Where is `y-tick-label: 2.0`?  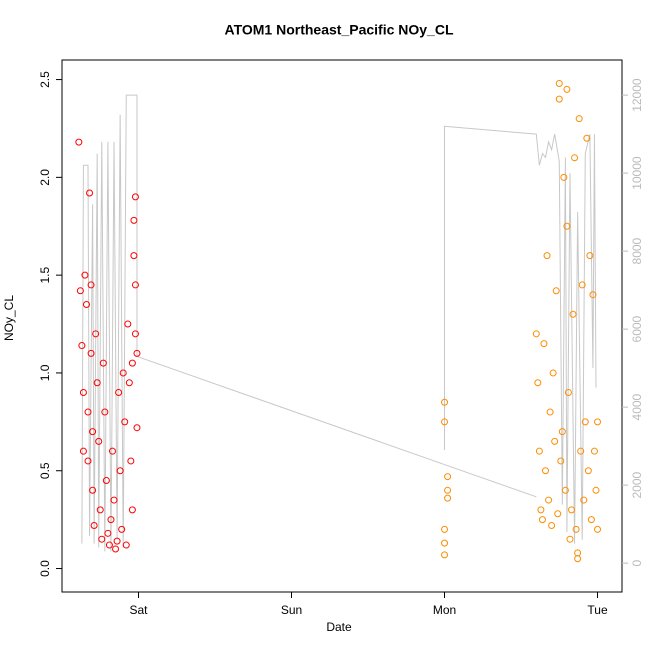
y-tick-label: 2.0 is located at coordinates (45, 177).